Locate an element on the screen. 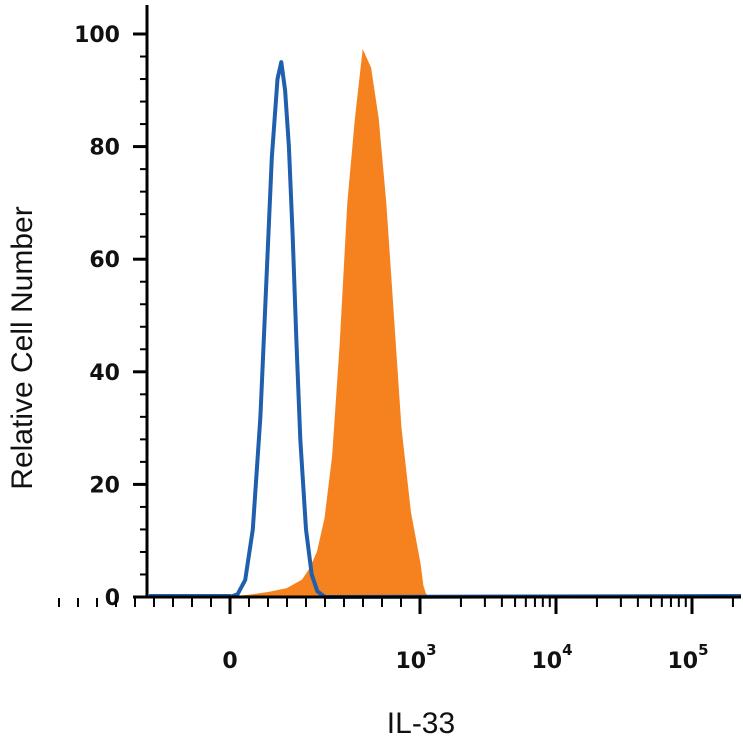  x-tick-label: 0 is located at coordinates (229, 661).